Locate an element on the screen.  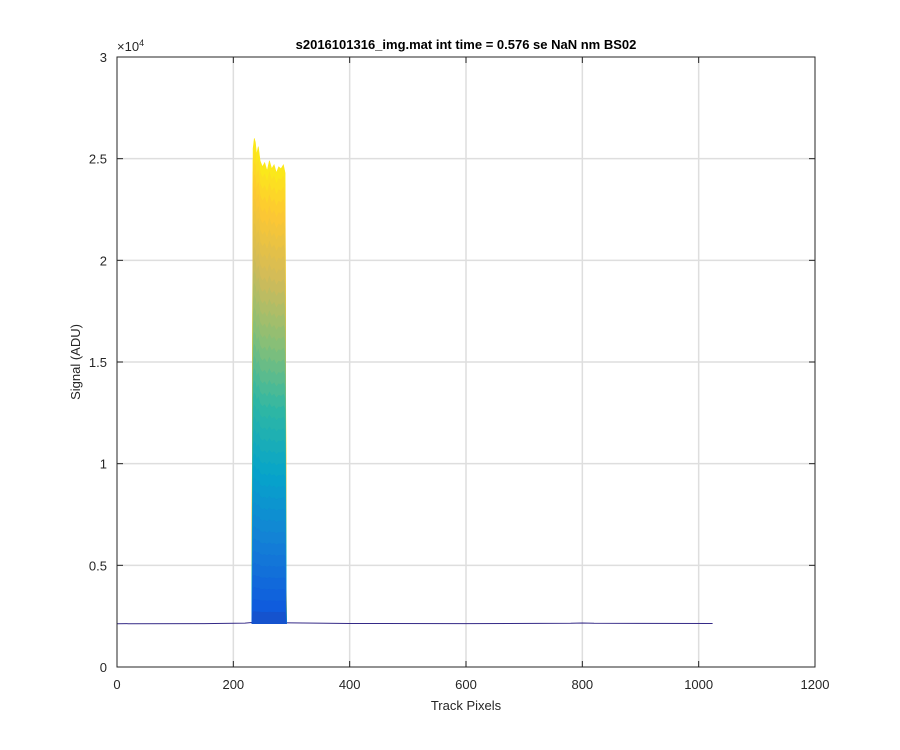
y-tick-label: 2.5 is located at coordinates (98, 159).